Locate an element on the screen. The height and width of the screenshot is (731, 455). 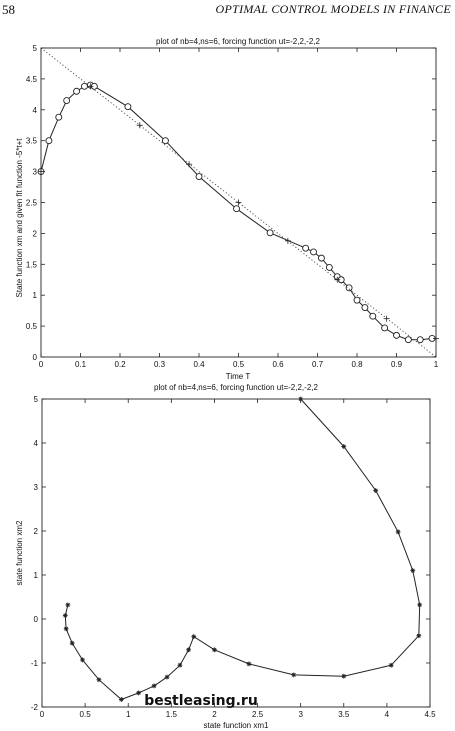
x-tick-label: 4 is located at coordinates (387, 714).